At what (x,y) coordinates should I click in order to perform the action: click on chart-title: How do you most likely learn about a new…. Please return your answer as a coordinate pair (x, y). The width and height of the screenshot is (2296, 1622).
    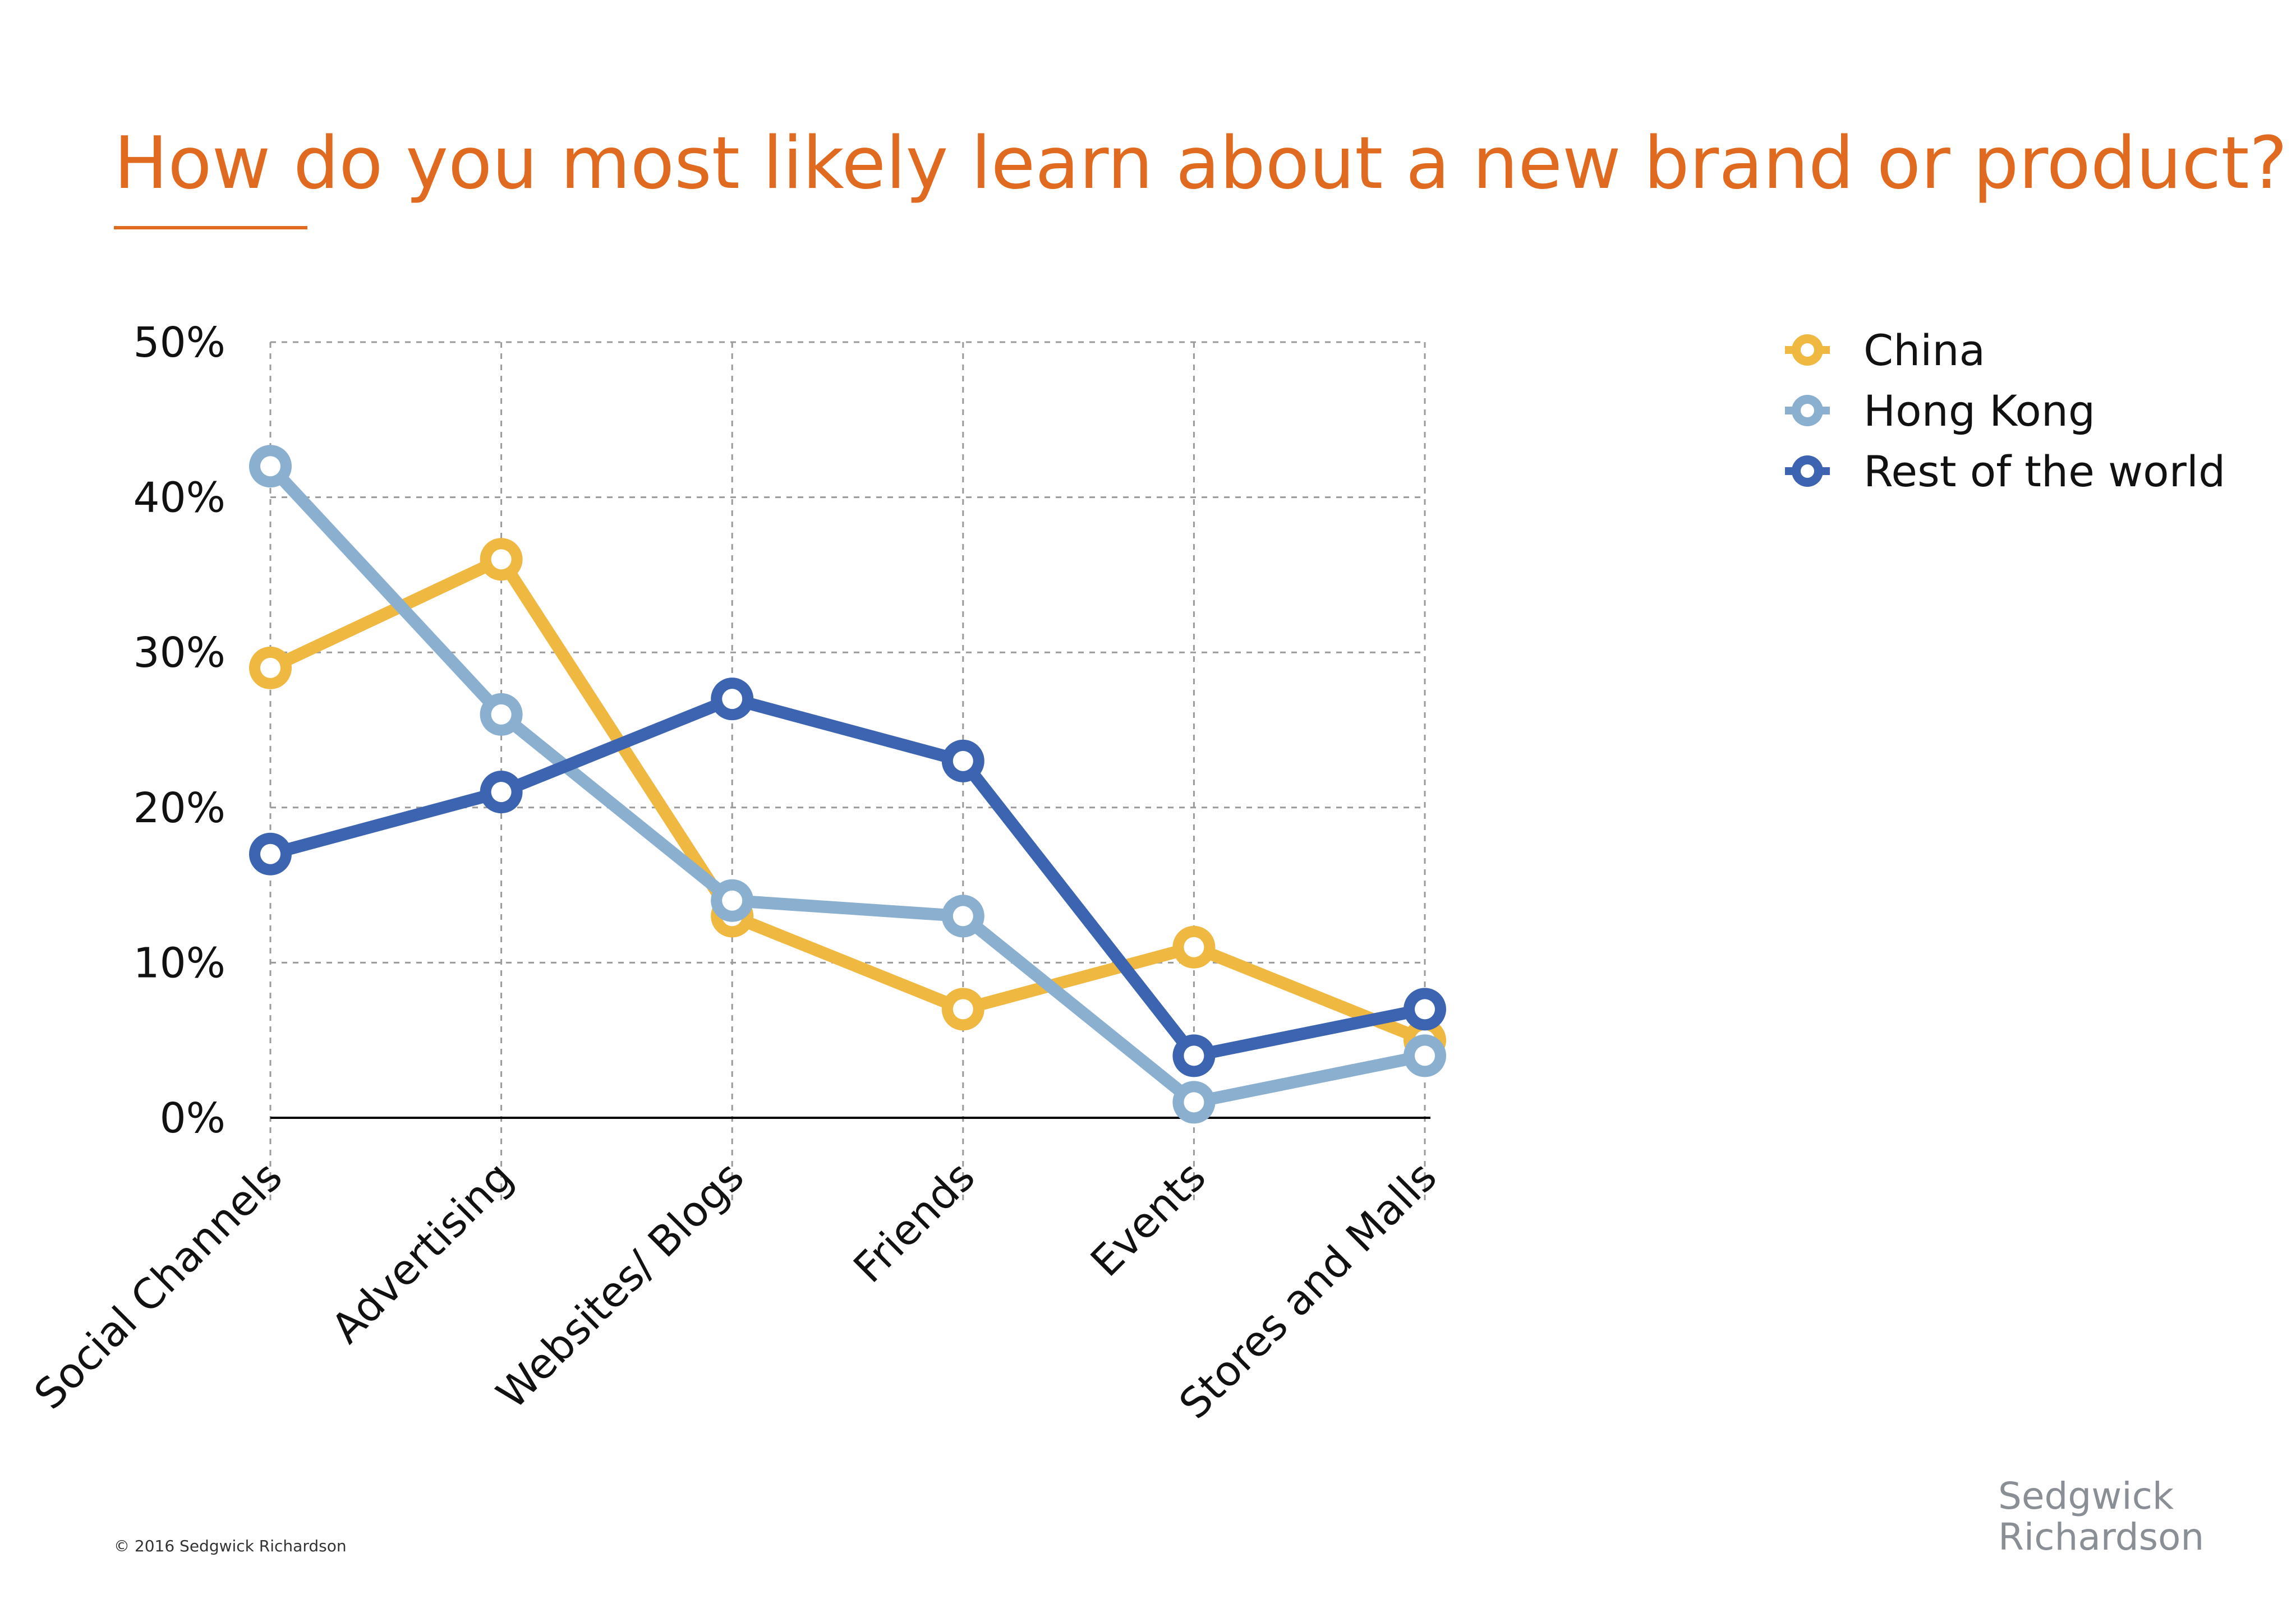
    Looking at the image, I should click on (1201, 163).